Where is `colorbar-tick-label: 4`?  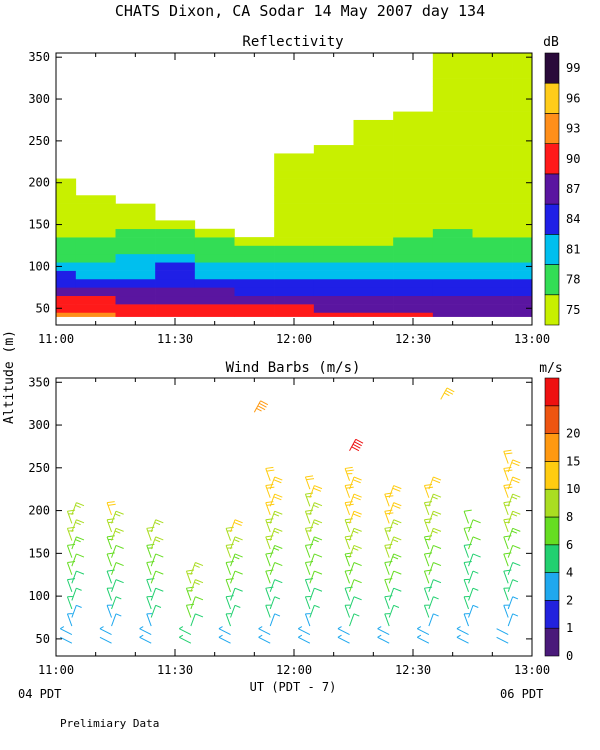
colorbar-tick-label: 4 is located at coordinates (569, 573).